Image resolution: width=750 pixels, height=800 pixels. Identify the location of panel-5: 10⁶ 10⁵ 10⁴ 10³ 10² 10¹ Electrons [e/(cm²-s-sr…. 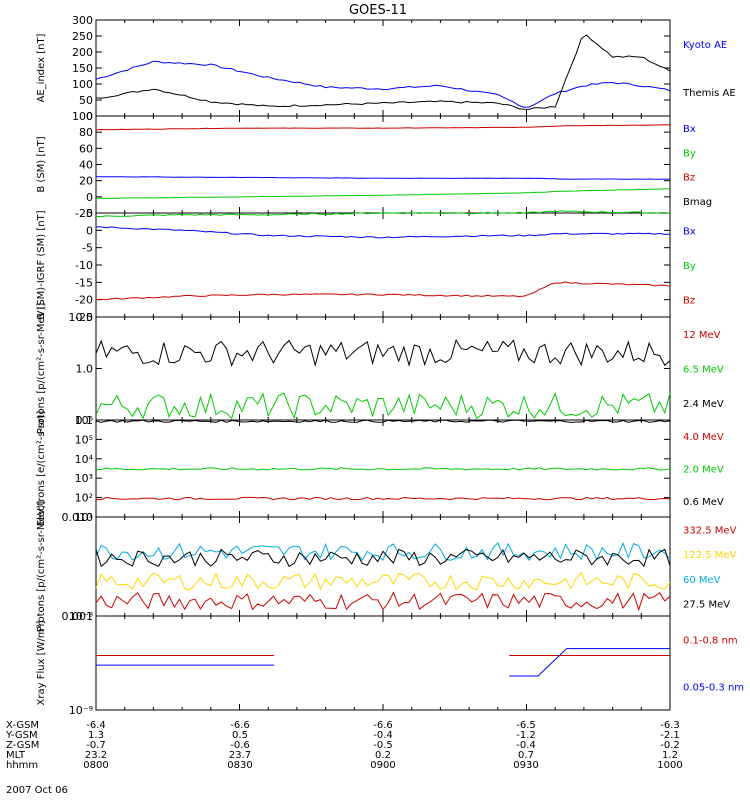
(380, 469).